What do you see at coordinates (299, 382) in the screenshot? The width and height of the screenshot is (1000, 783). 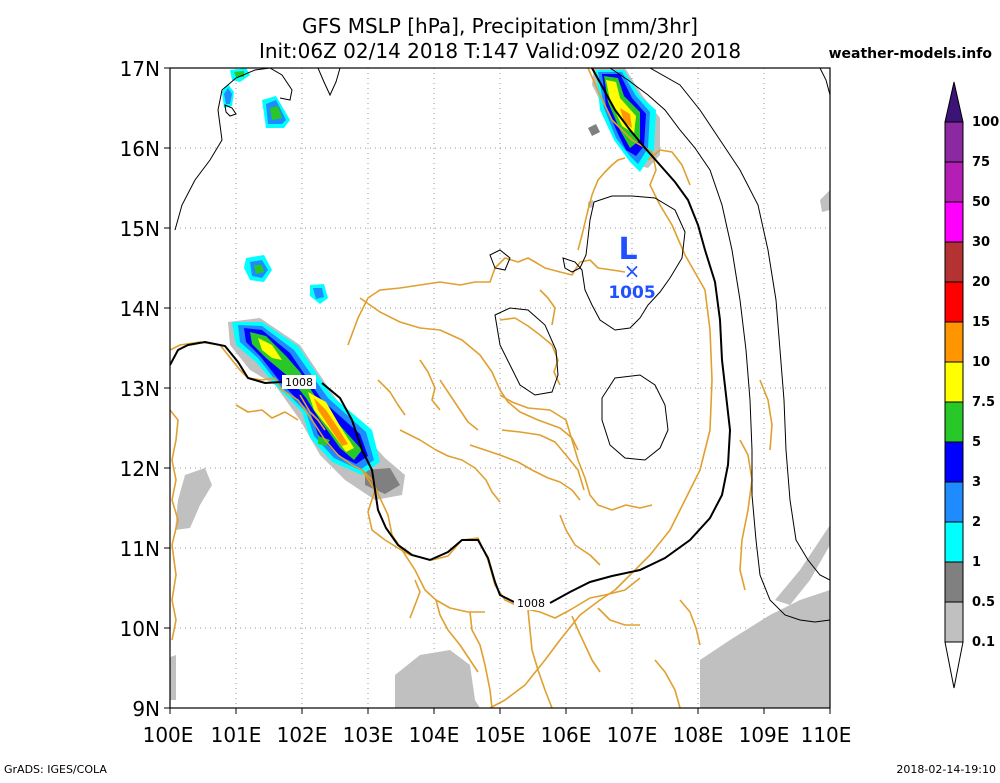 I see `isobar-label-west: 1008` at bounding box center [299, 382].